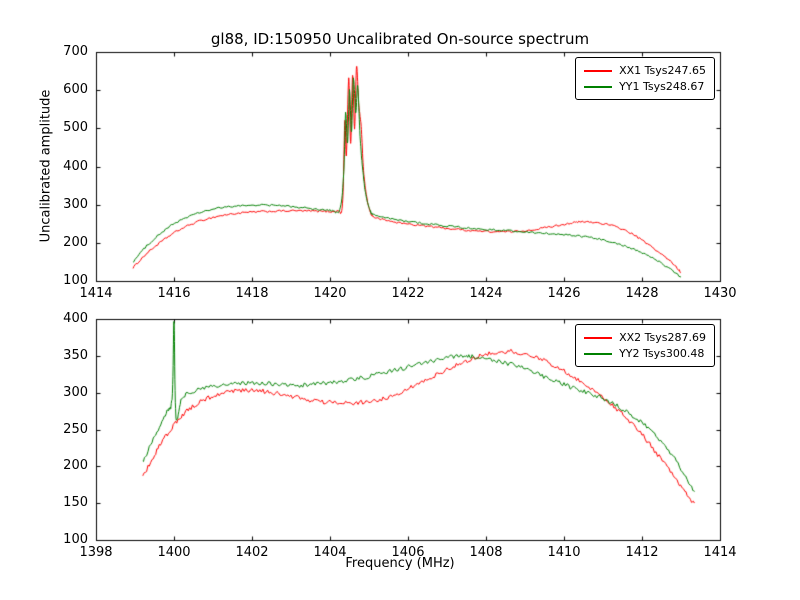  Describe the element at coordinates (75, 90) in the screenshot. I see `y-tick-label: 600` at that location.